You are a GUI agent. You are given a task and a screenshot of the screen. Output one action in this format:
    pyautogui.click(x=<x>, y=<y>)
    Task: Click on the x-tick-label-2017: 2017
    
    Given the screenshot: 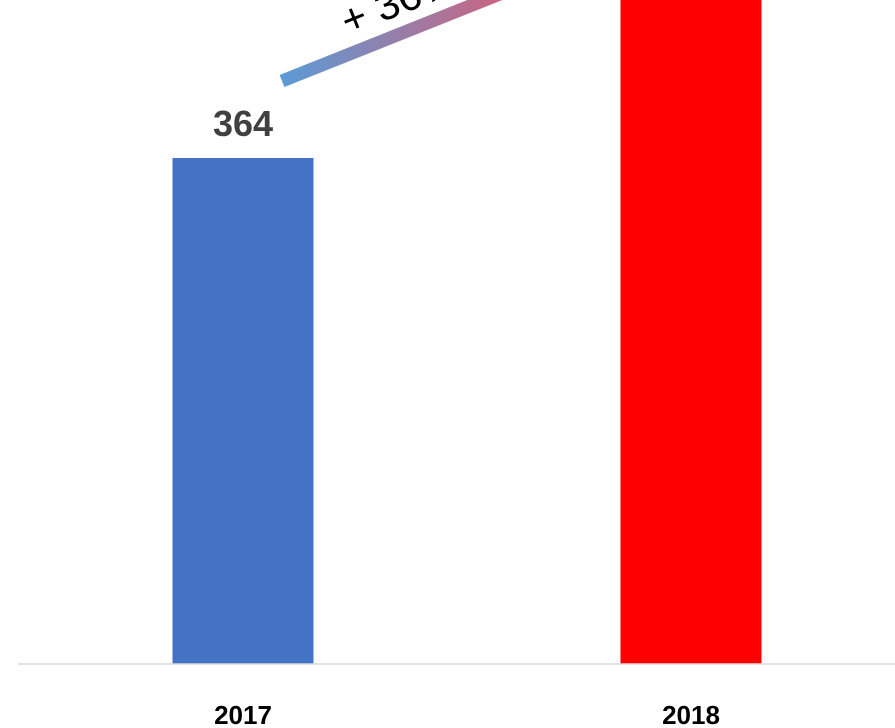 What is the action you would take?
    pyautogui.click(x=243, y=714)
    